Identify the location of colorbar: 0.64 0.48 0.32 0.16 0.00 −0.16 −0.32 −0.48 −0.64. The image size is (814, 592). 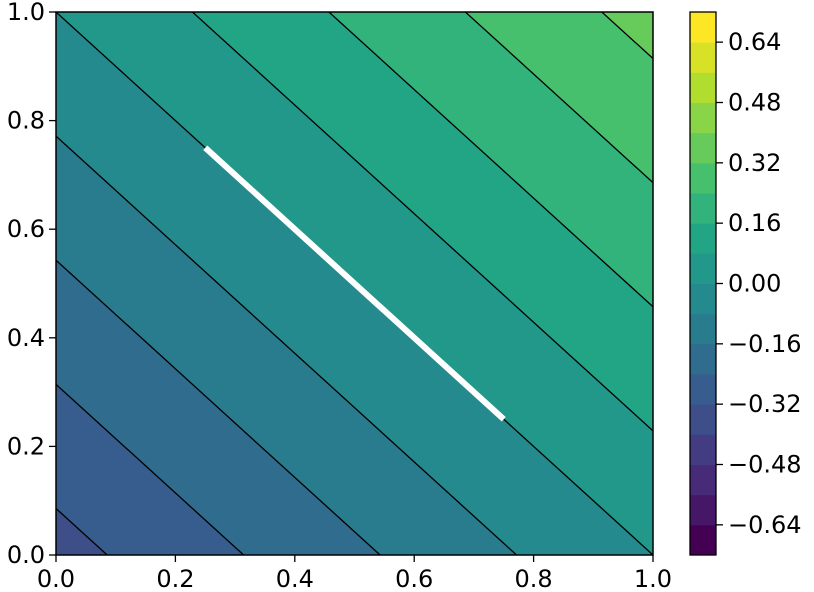
(745, 283).